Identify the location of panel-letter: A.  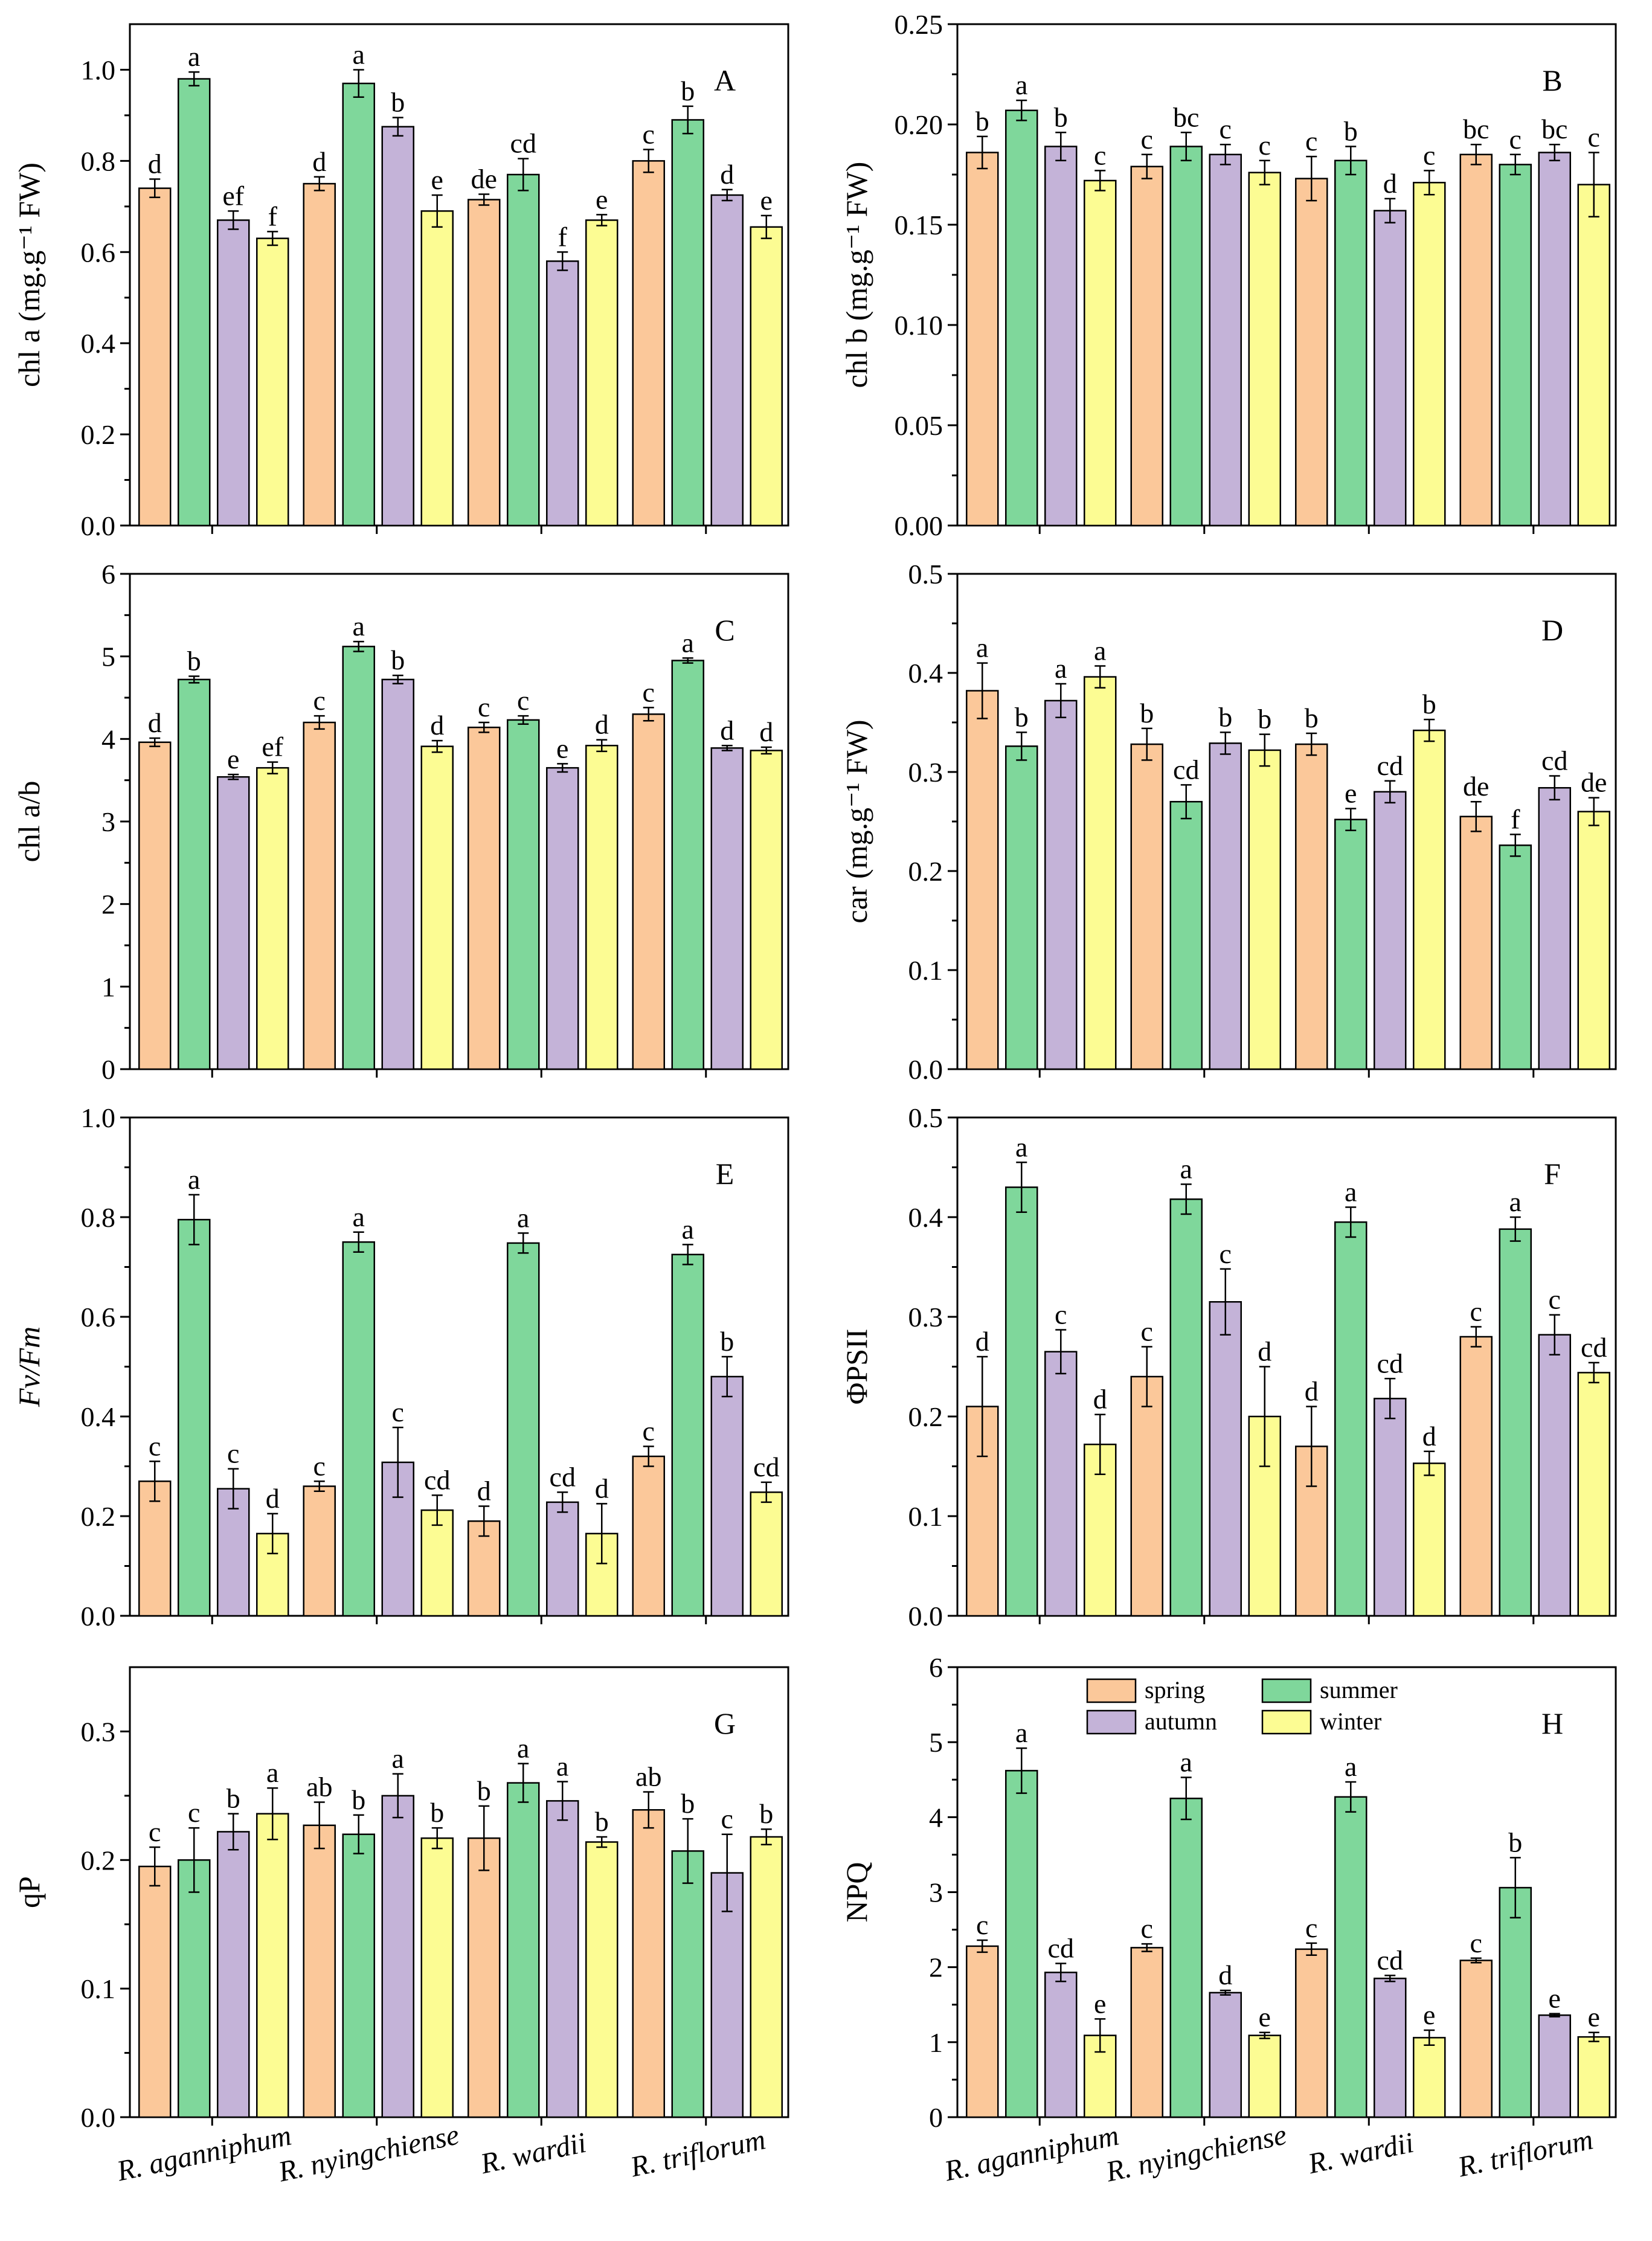
(725, 80).